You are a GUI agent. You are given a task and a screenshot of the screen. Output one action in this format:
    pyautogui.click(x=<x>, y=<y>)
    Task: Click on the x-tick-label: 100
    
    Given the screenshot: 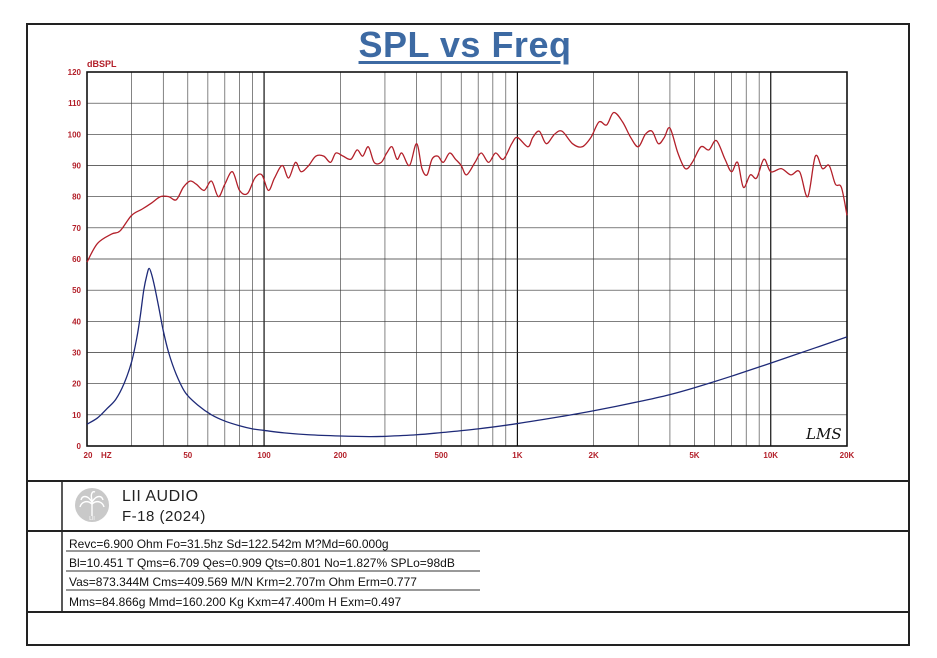 What is the action you would take?
    pyautogui.click(x=264, y=455)
    